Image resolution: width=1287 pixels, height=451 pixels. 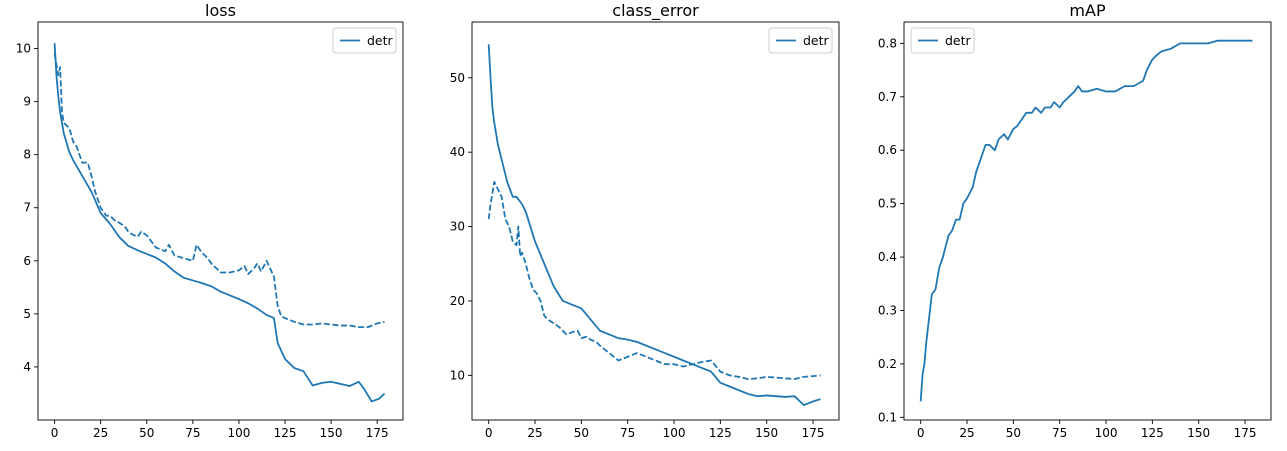 I want to click on y-tick-label: 7, so click(x=27, y=208).